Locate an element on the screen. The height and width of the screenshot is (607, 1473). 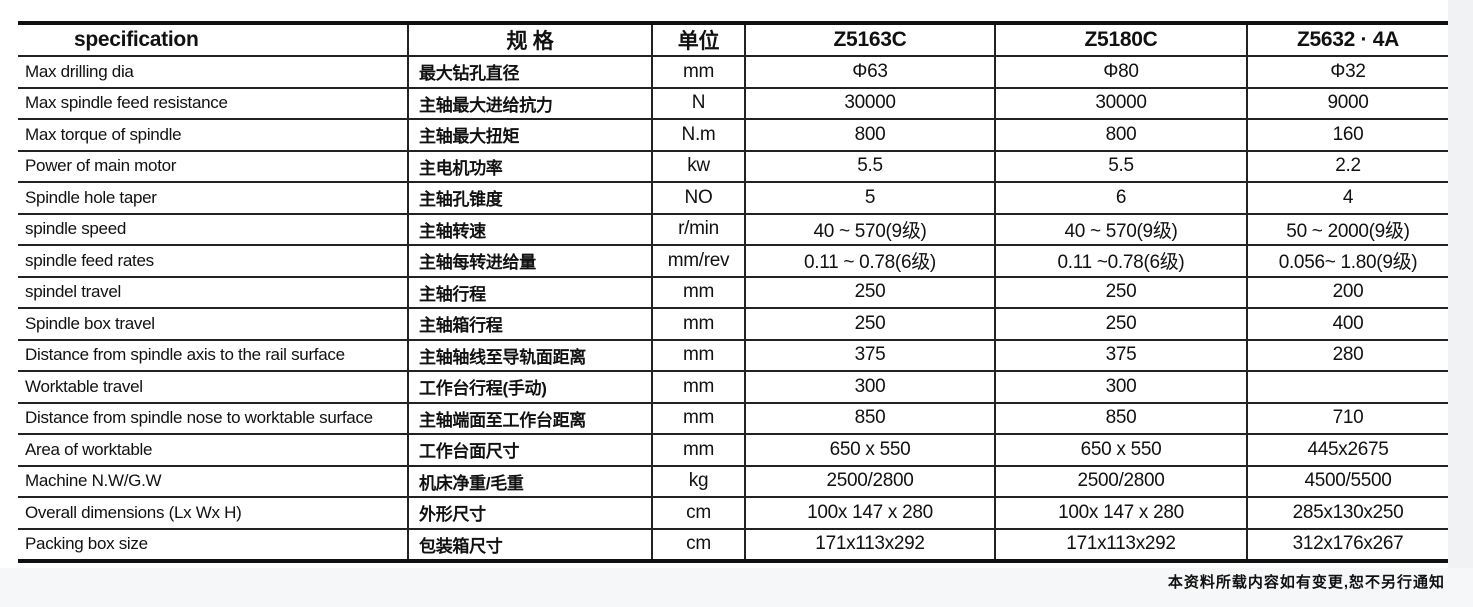
table-row: Spindle hole taper 主轴孔锥度 NO 5 6 4 is located at coordinates (733, 198).